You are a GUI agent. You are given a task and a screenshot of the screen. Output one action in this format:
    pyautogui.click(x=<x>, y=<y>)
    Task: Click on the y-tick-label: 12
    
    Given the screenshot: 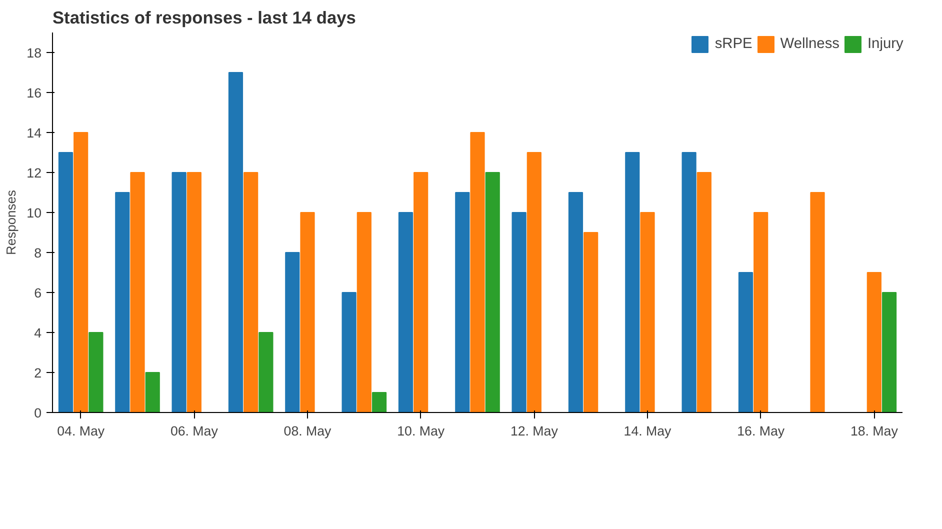 What is the action you would take?
    pyautogui.click(x=34, y=173)
    